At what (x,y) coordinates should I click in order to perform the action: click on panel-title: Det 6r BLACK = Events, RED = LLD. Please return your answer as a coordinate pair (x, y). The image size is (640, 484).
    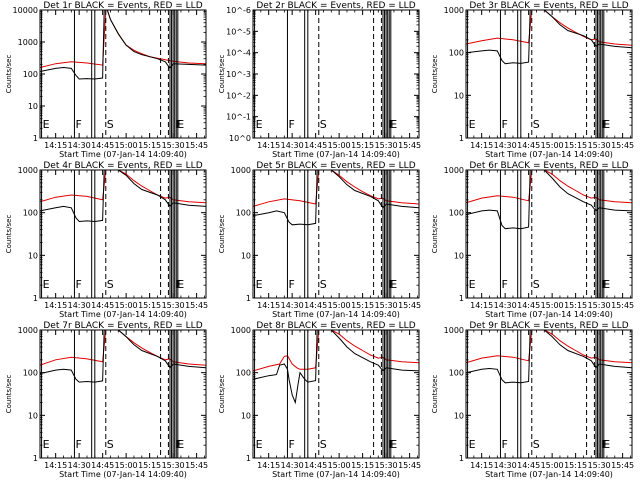
    Looking at the image, I should click on (548, 166).